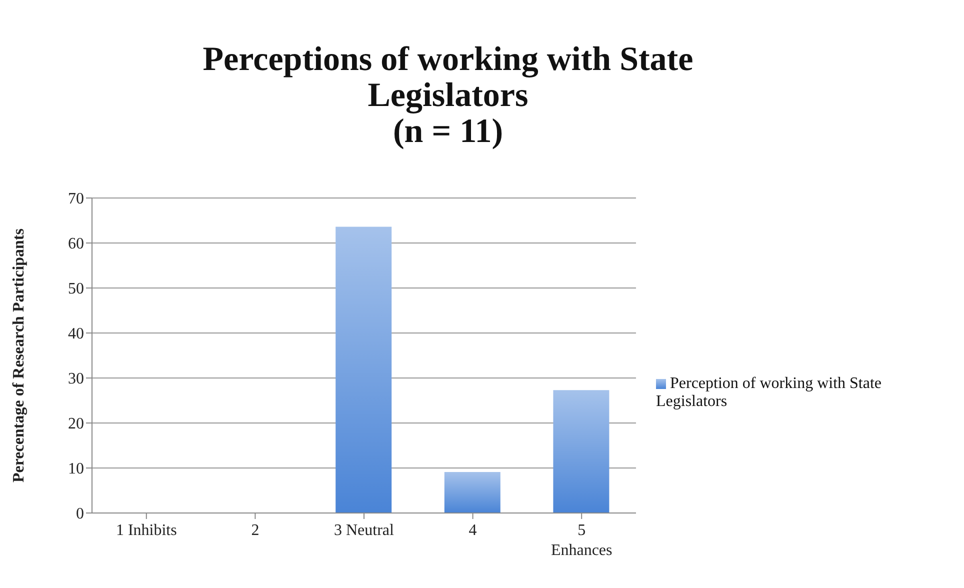 This screenshot has height=588, width=964. What do you see at coordinates (448, 95) in the screenshot?
I see `chart-title: Perceptions of working with State Legislators (n = 11)` at bounding box center [448, 95].